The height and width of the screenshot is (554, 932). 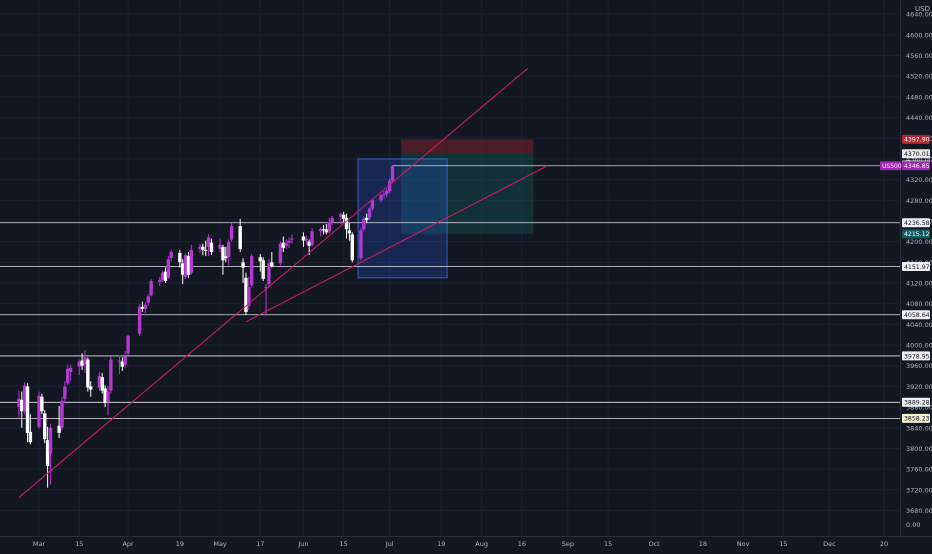 I want to click on currency-label: USD, so click(x=922, y=9).